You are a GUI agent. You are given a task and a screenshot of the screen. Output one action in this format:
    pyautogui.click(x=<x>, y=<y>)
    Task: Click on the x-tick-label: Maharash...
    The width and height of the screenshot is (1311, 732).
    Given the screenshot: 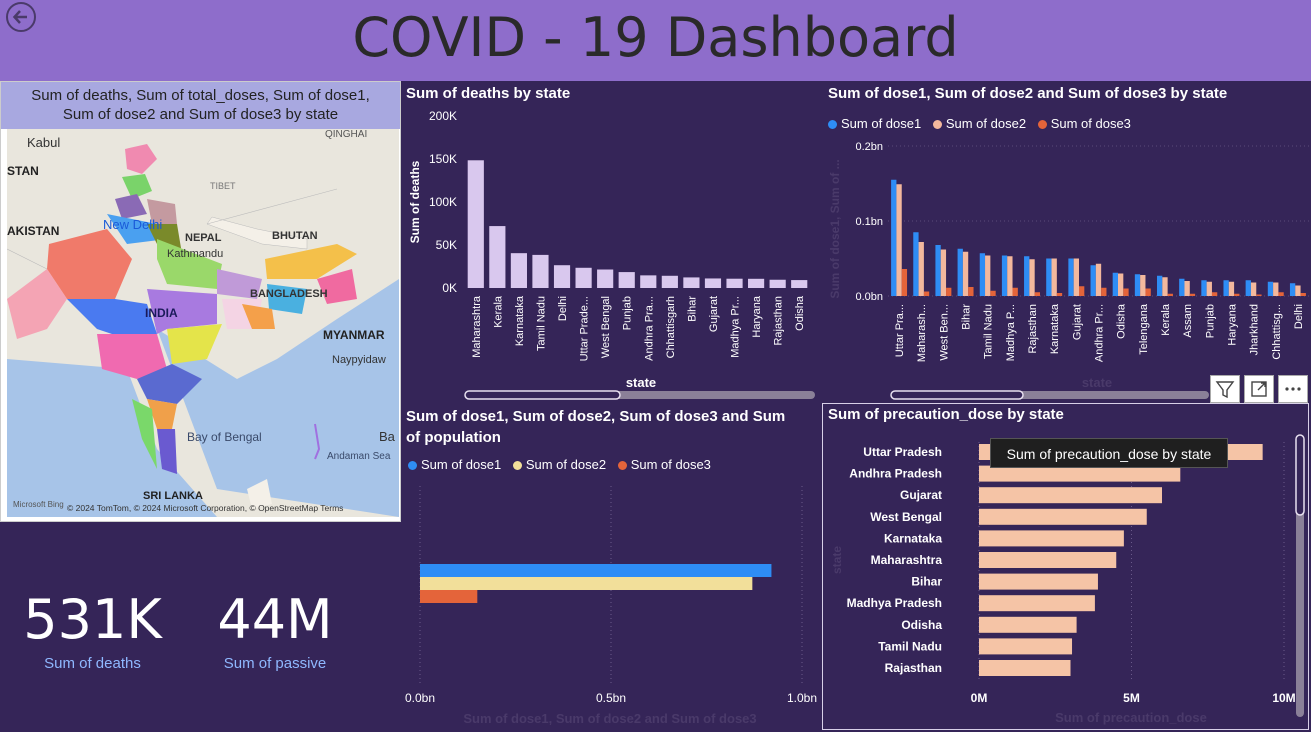 What is the action you would take?
    pyautogui.click(x=922, y=333)
    